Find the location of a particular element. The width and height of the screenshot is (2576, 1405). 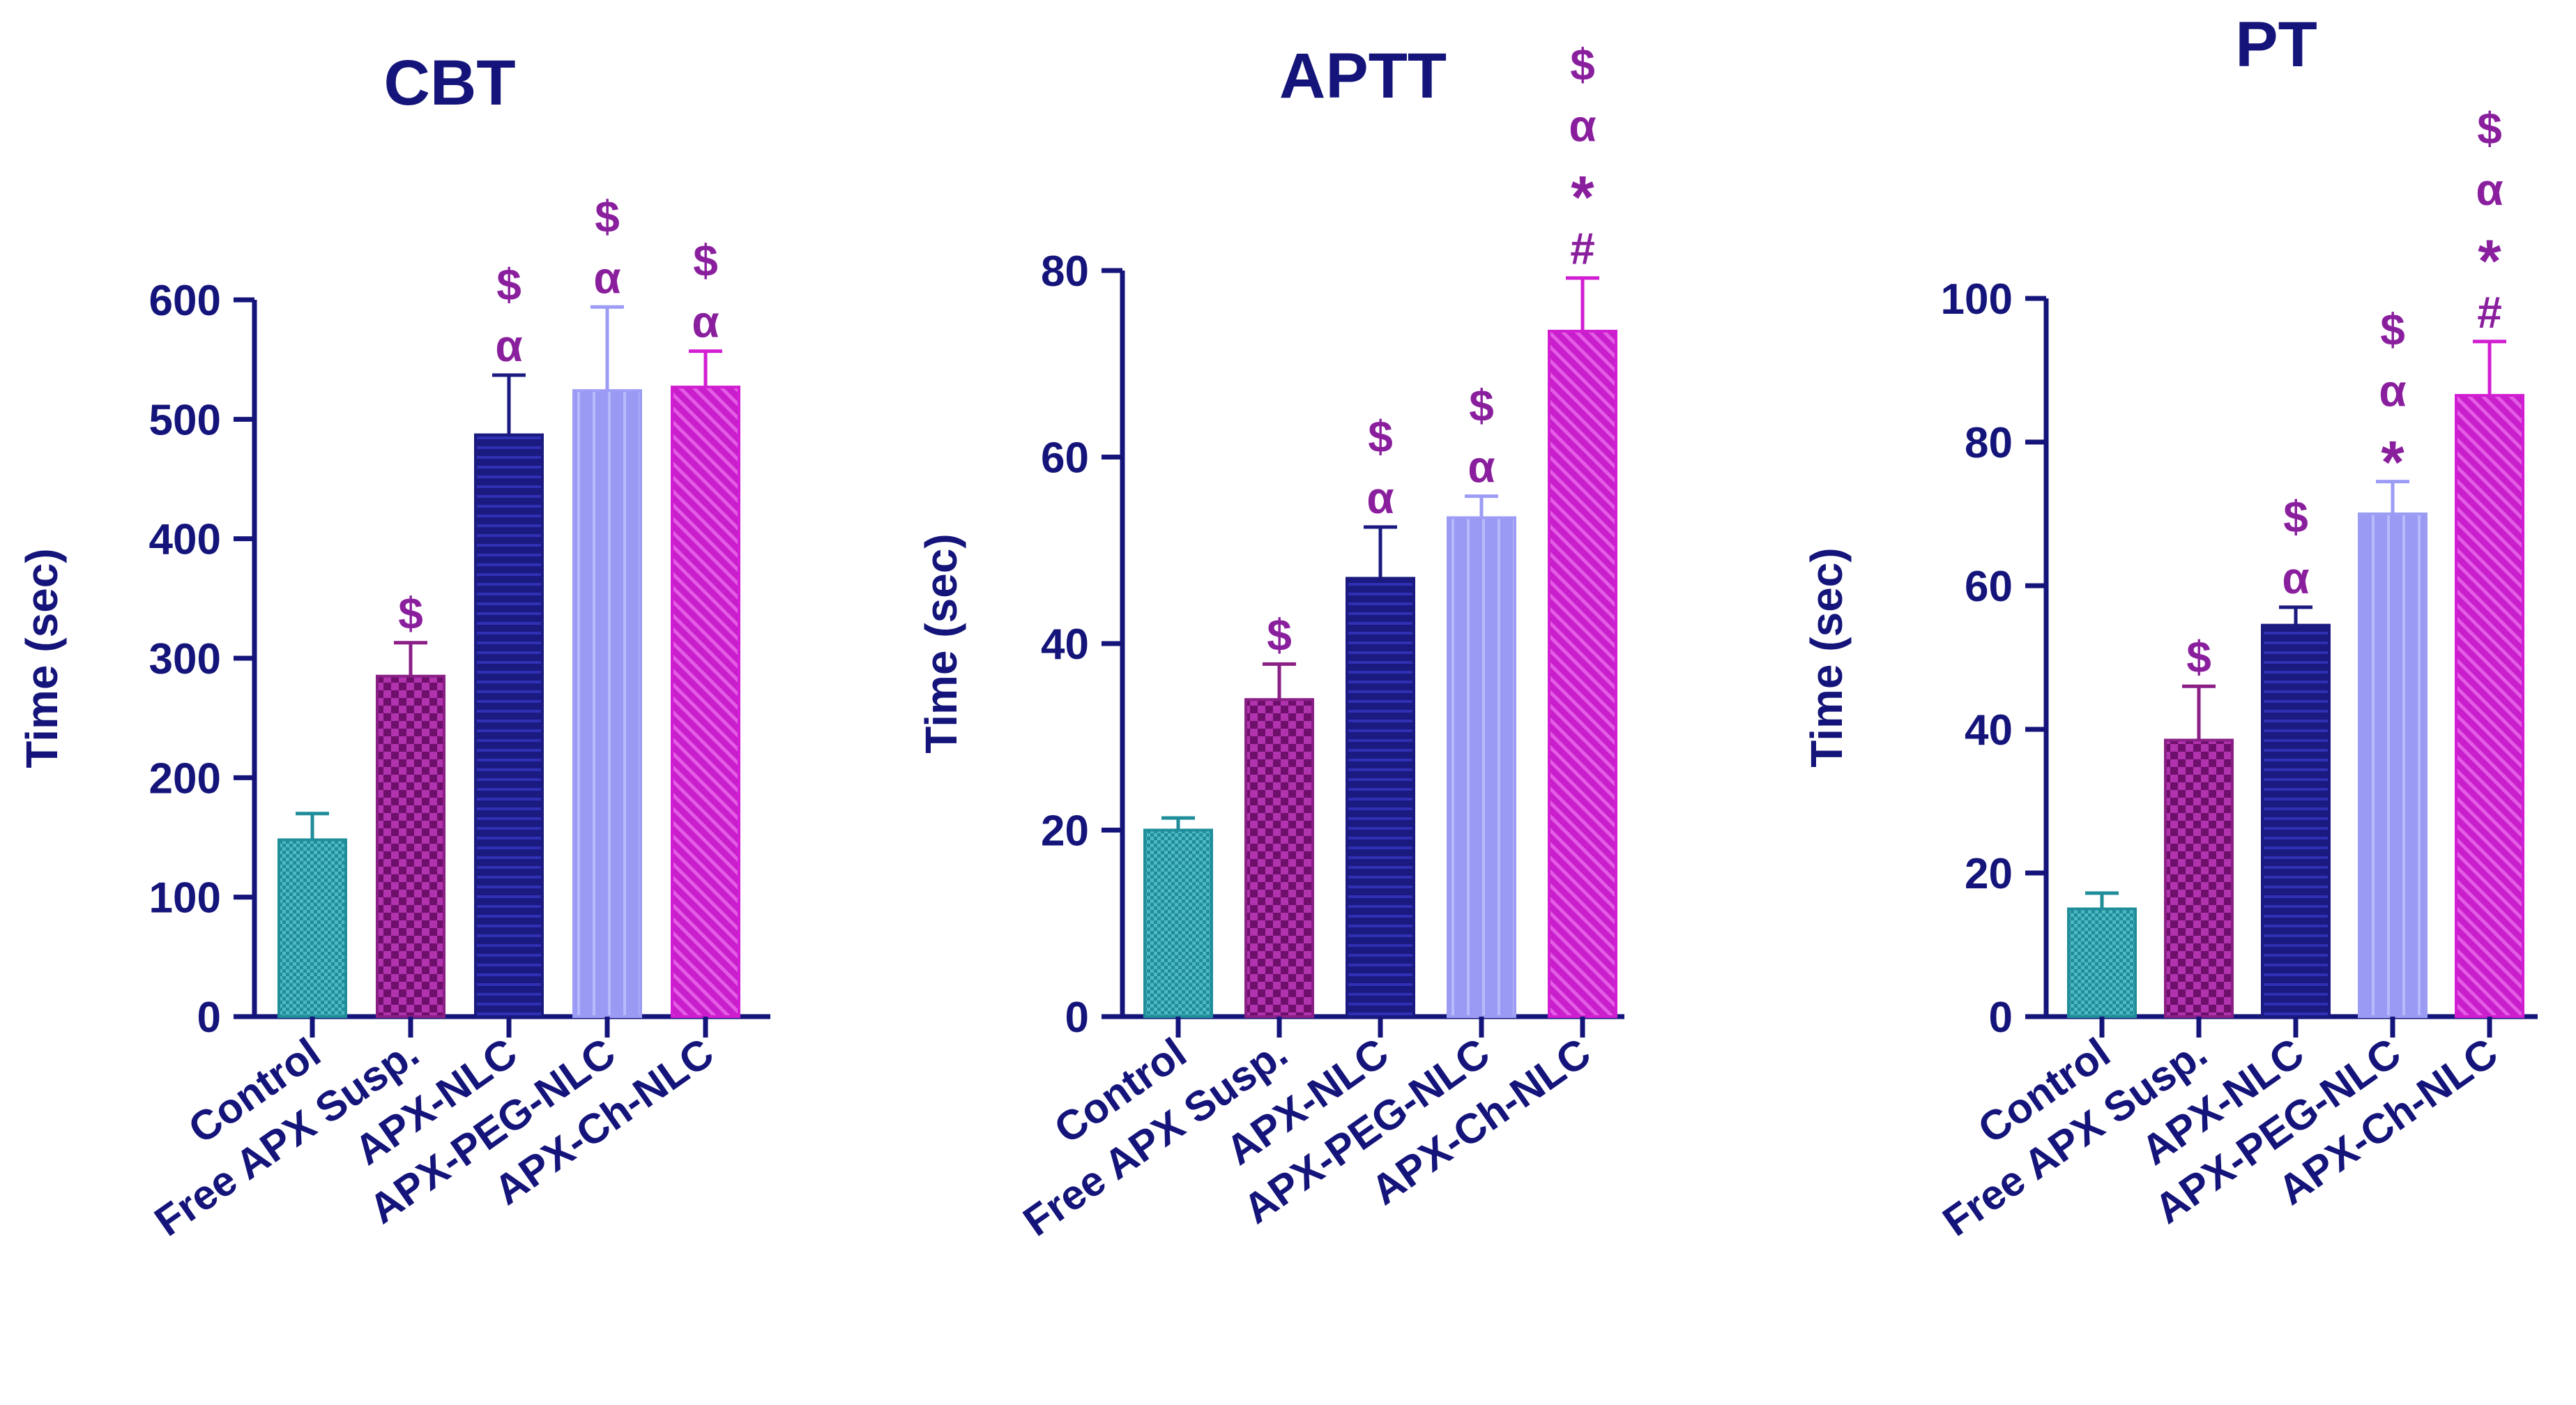

y-tick-label: 200 is located at coordinates (185, 778).